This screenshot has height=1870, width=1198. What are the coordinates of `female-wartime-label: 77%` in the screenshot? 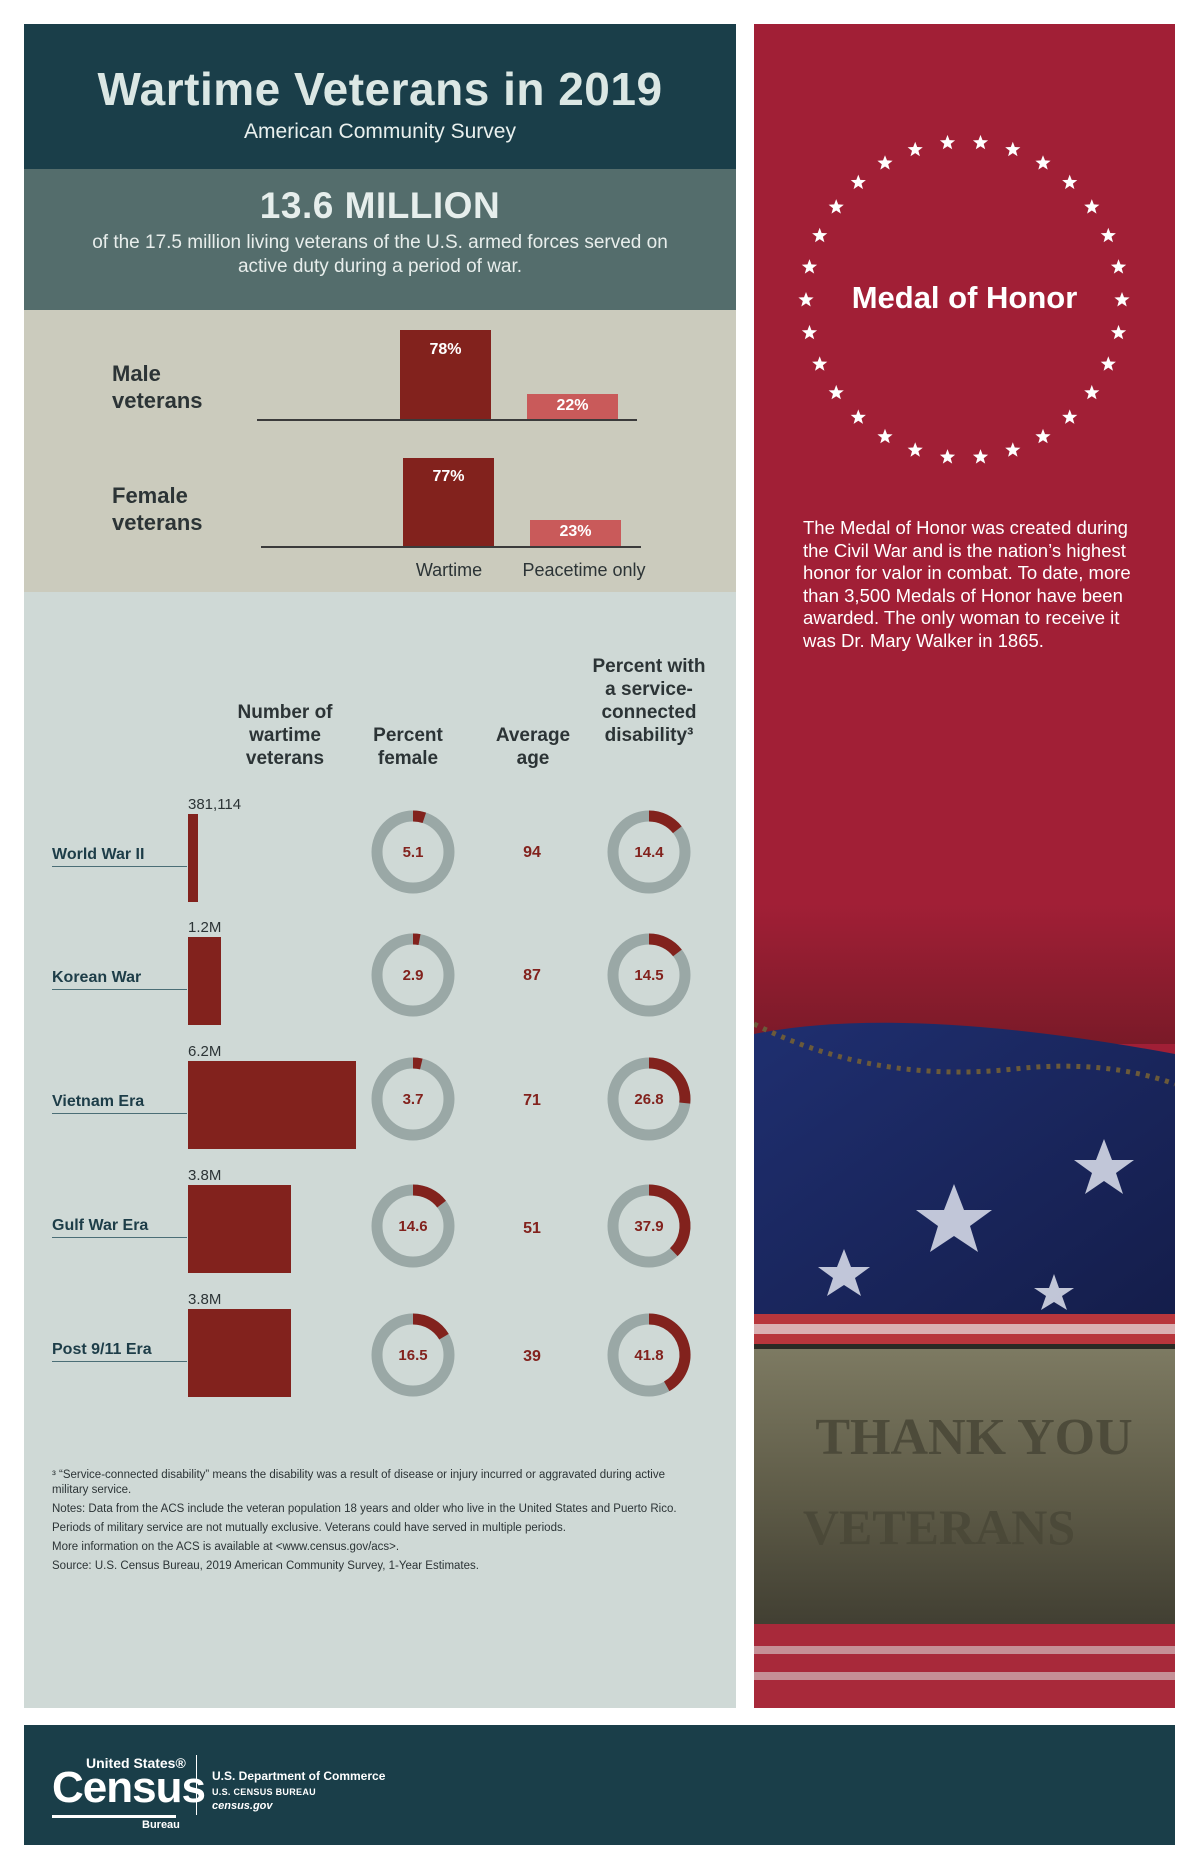 It's located at (448, 476).